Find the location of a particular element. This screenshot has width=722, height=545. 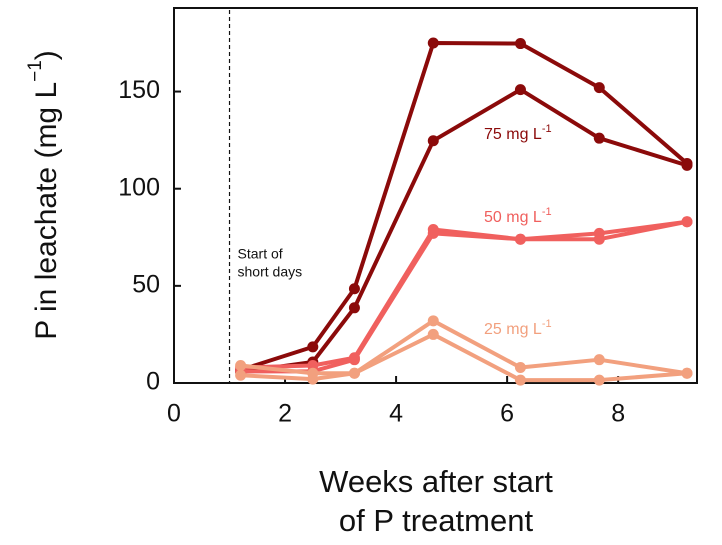

x-tick-label: 4 is located at coordinates (396, 414).